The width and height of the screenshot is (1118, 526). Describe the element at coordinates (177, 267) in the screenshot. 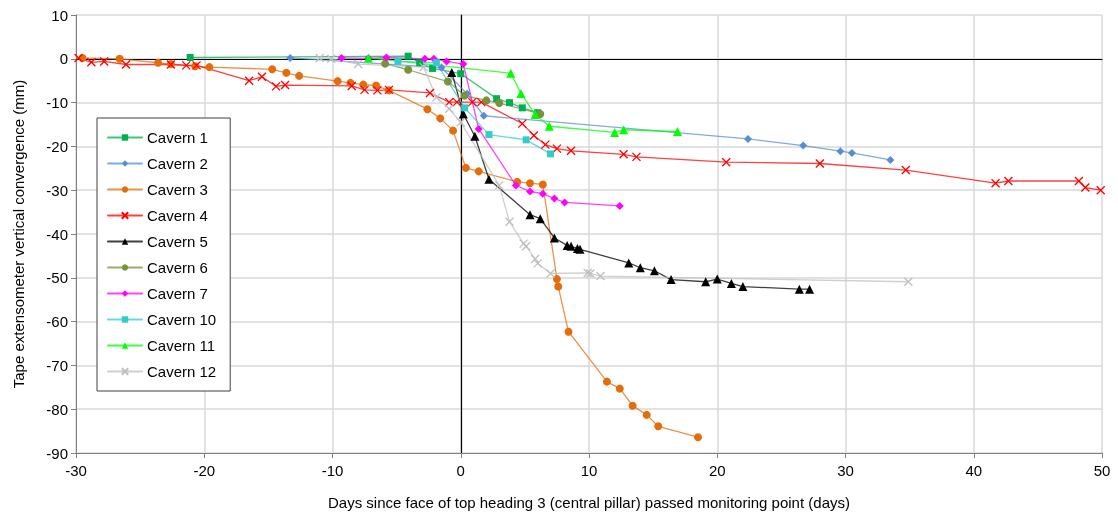

I see `legend-label: Cavern 6` at that location.